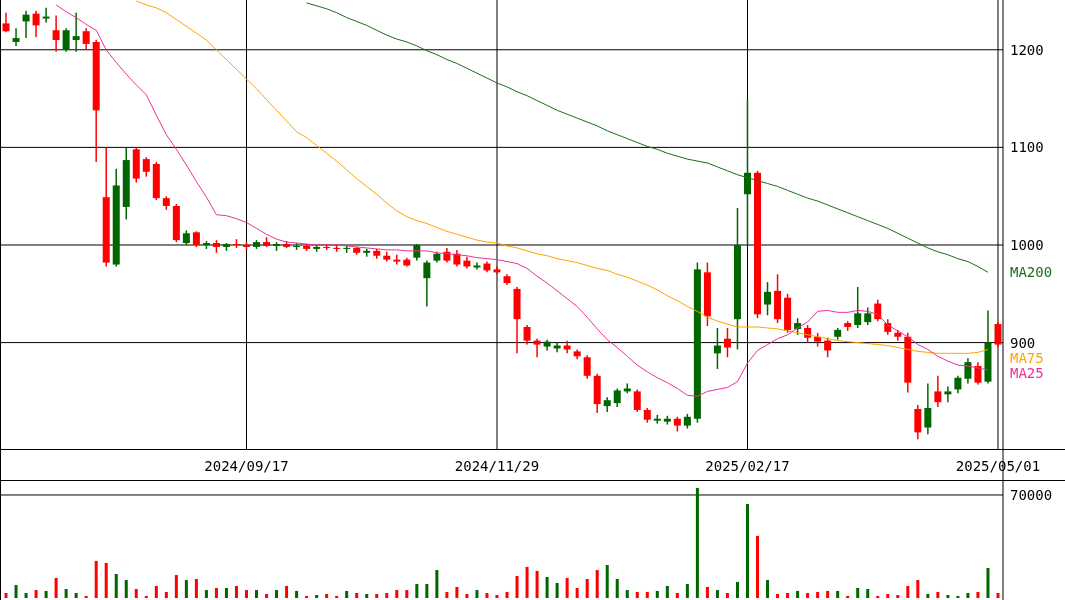 This screenshot has height=600, width=1065. I want to click on y-tick-label: 1000, so click(1027, 245).